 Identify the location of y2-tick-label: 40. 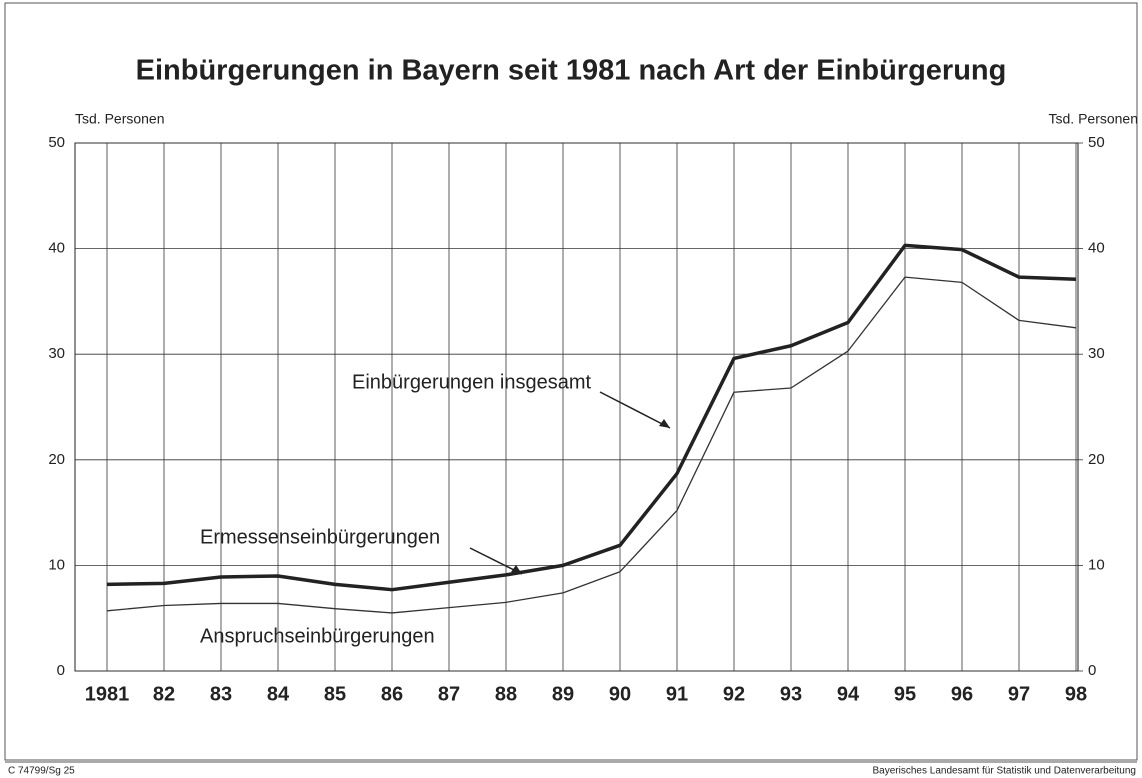
(1096, 248).